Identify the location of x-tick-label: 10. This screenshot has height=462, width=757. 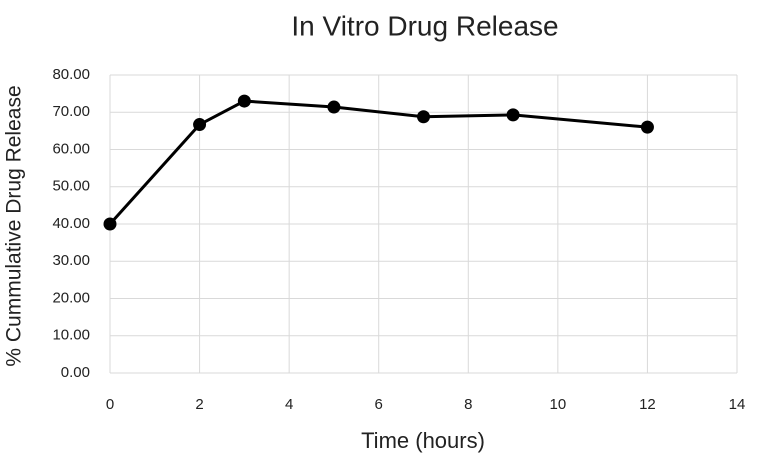
(558, 404).